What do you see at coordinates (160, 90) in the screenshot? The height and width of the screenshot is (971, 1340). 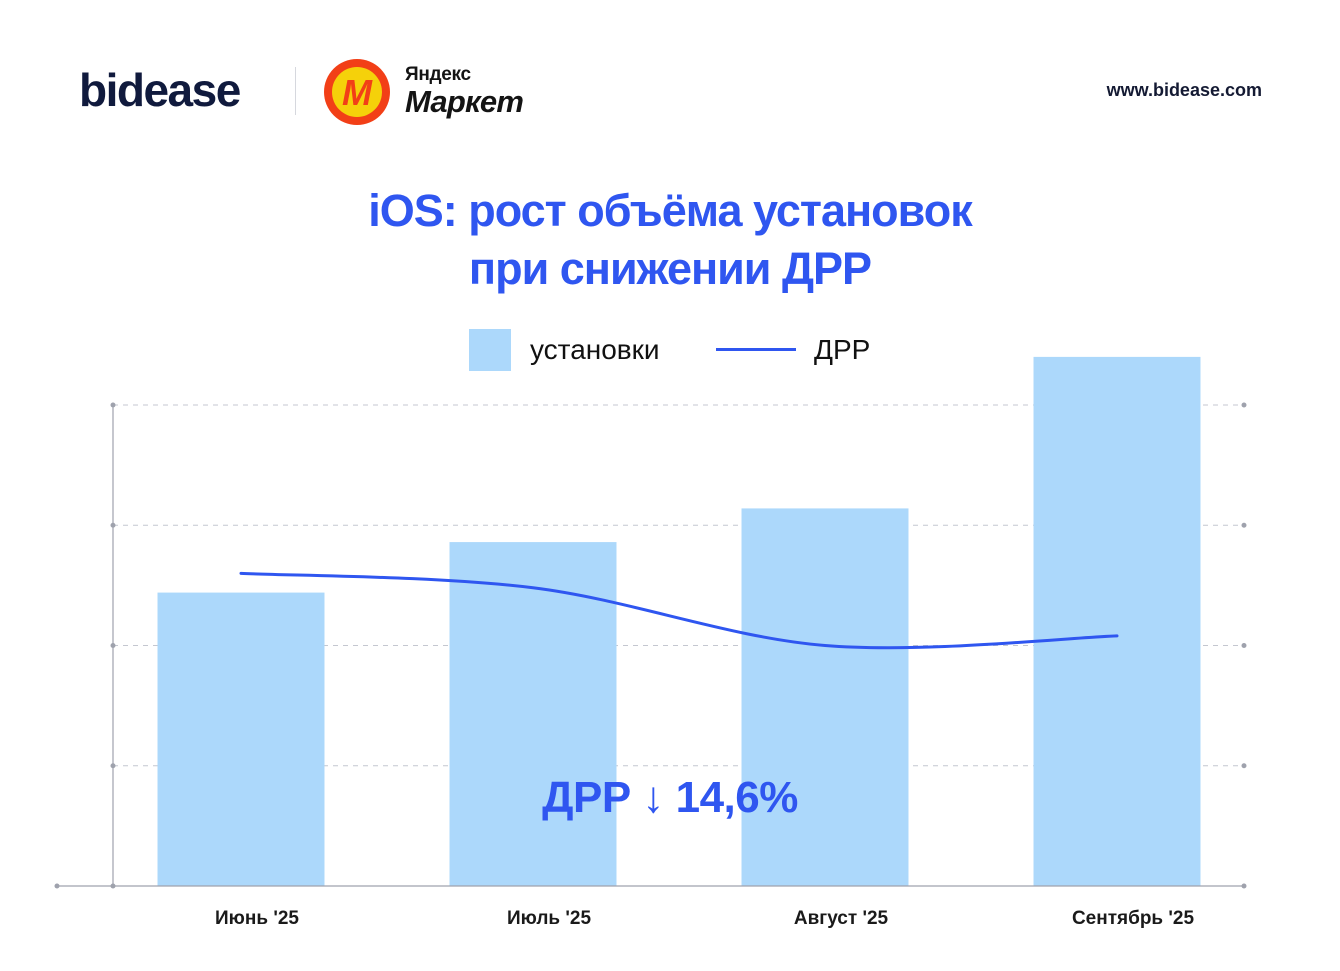 I see `bidease-logo: bidease` at bounding box center [160, 90].